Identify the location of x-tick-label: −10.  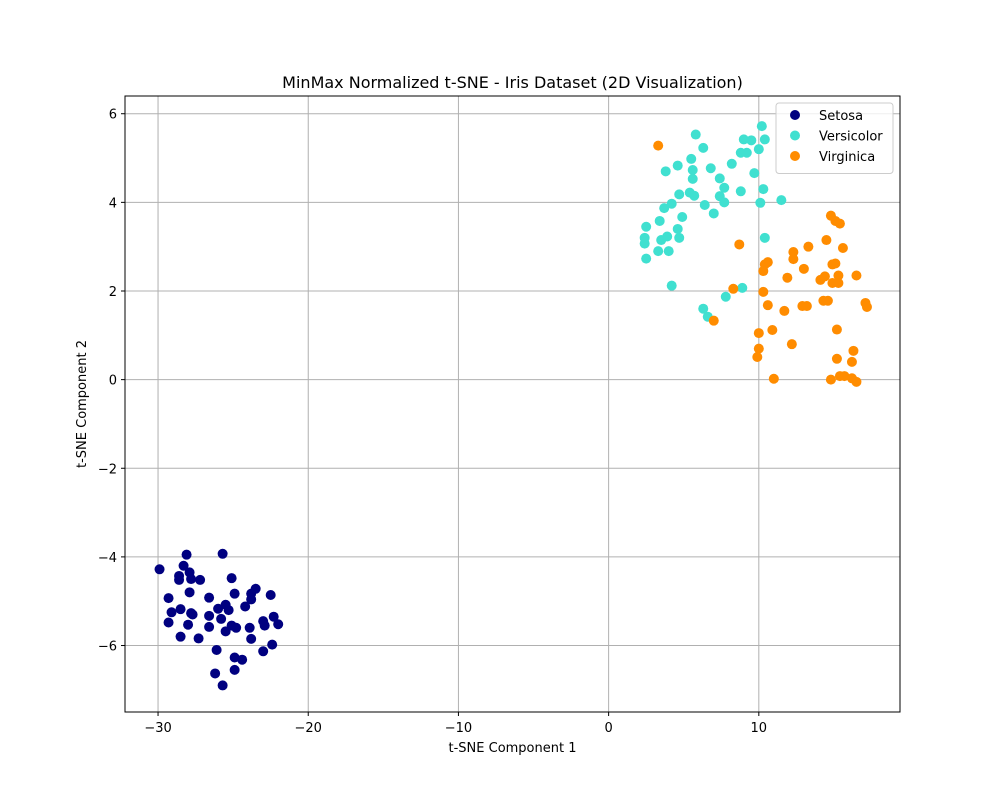
(458, 728).